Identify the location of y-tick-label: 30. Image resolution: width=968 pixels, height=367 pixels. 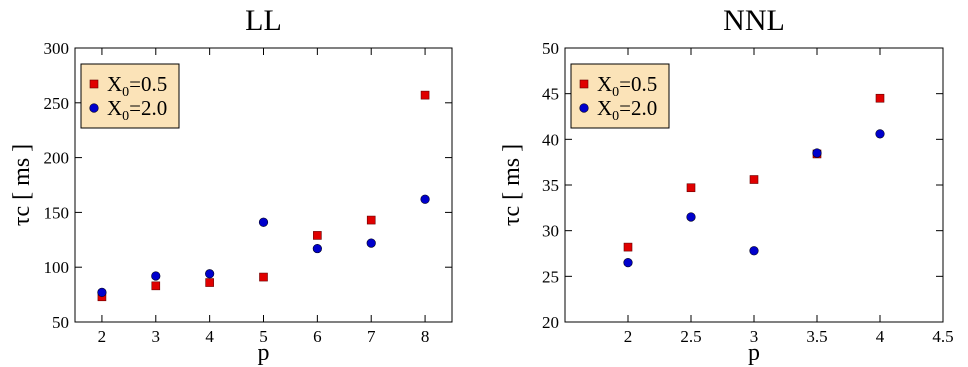
(550, 231).